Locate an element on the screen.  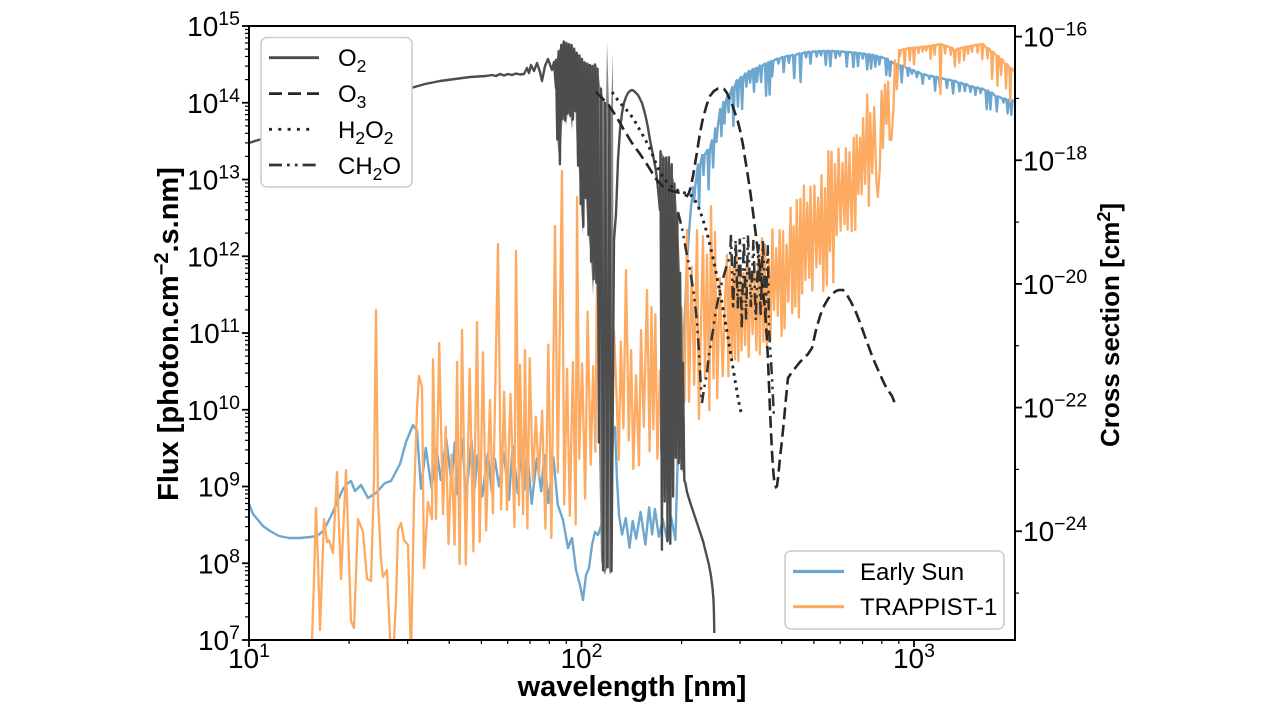
svg-text: 10⁹ is located at coordinates (219, 486).